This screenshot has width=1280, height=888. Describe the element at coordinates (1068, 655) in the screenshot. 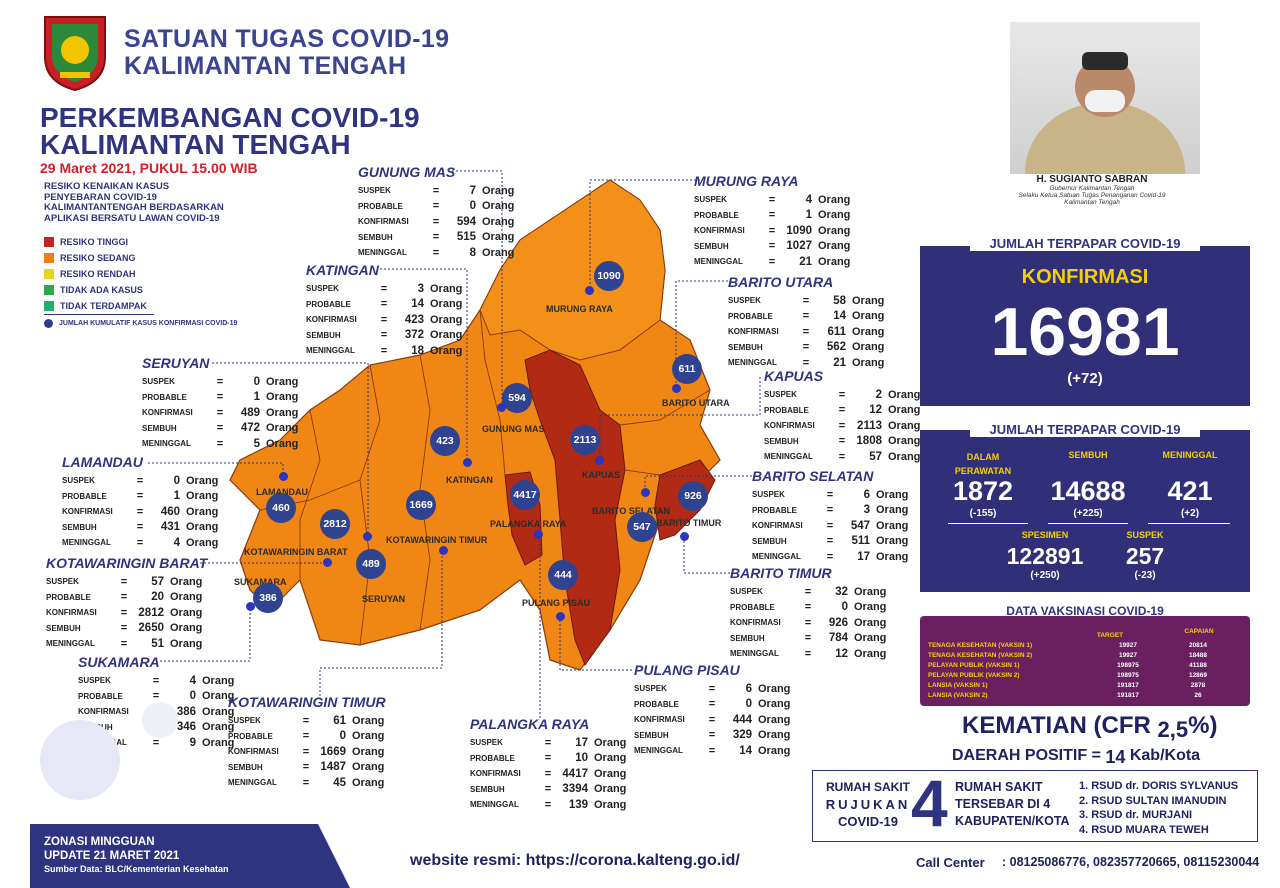

I see `vax-row: TENAGA KESEHATAN (VAKSIN 2) 19927 18488` at that location.